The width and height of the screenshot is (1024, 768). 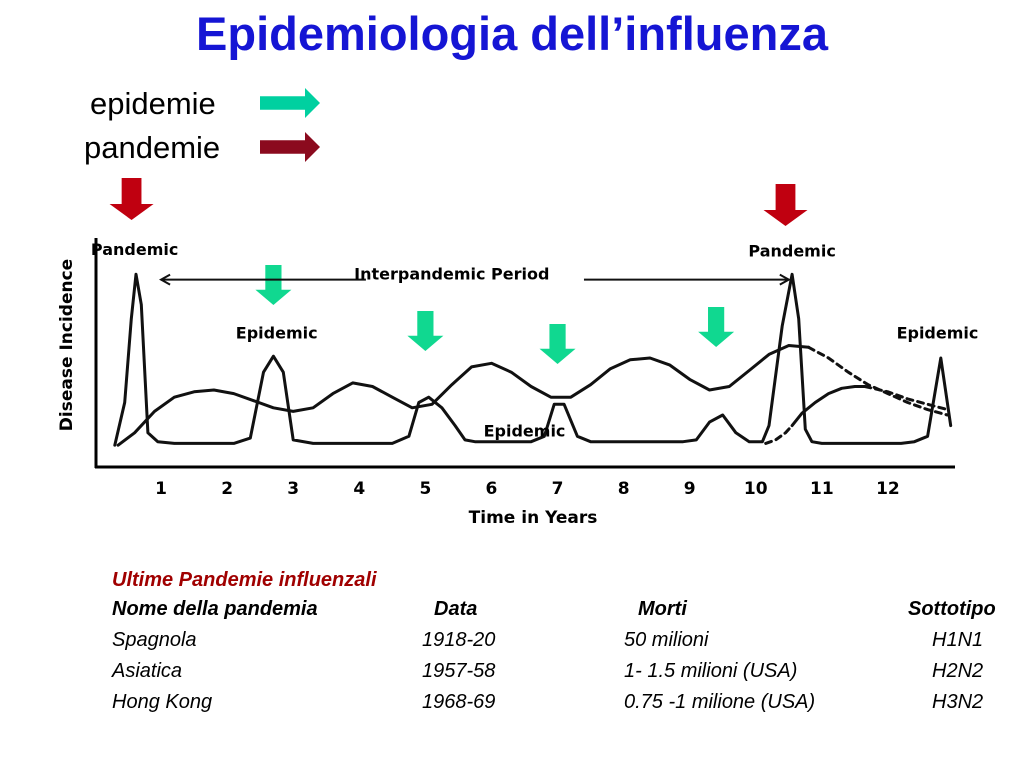 What do you see at coordinates (293, 489) in the screenshot?
I see `x-tick-label: 3` at bounding box center [293, 489].